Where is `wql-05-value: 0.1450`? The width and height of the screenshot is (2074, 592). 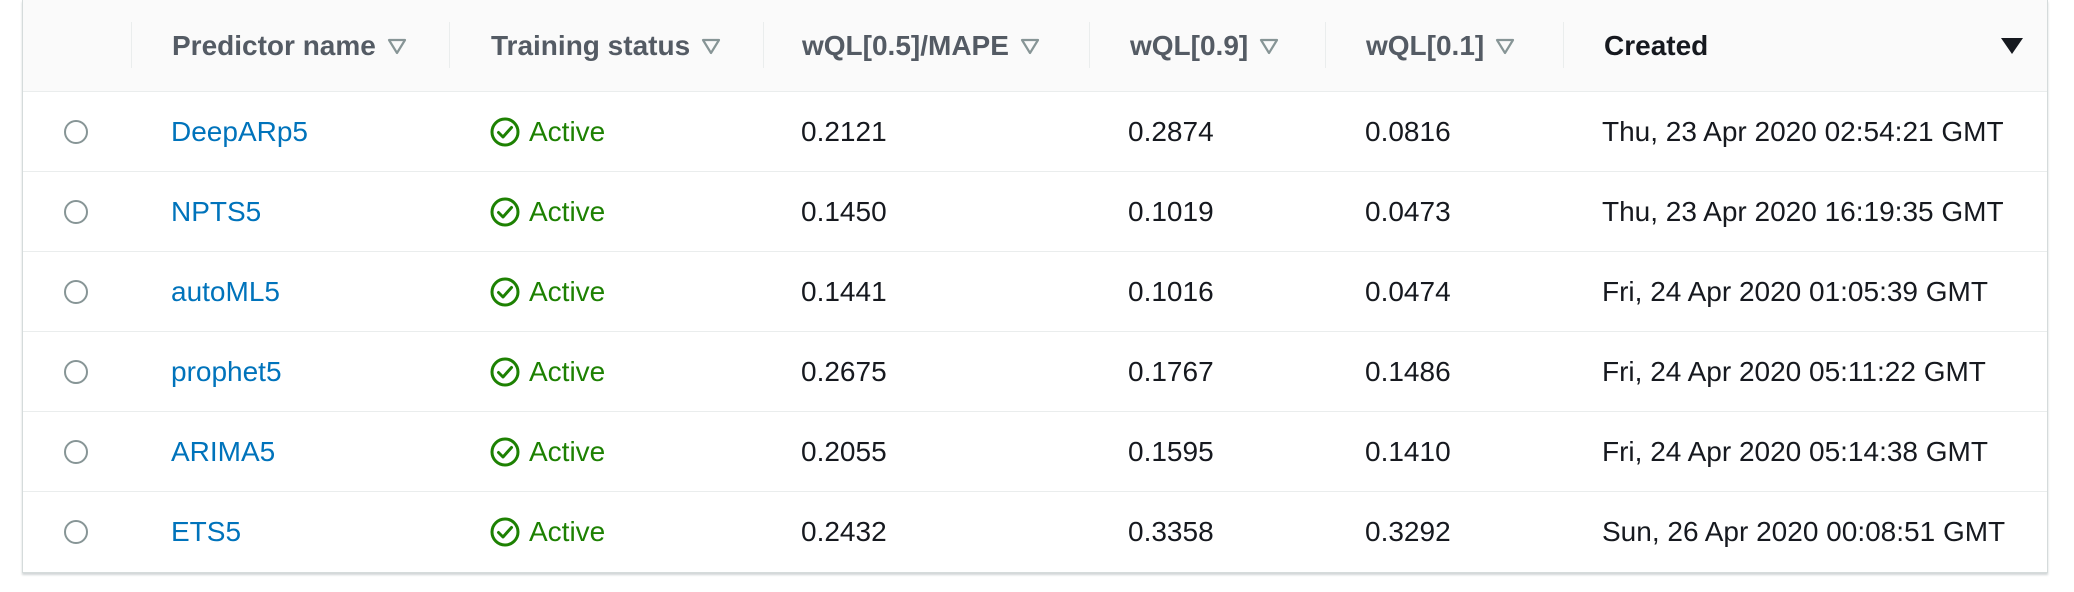
wql-05-value: 0.1450 is located at coordinates (844, 211).